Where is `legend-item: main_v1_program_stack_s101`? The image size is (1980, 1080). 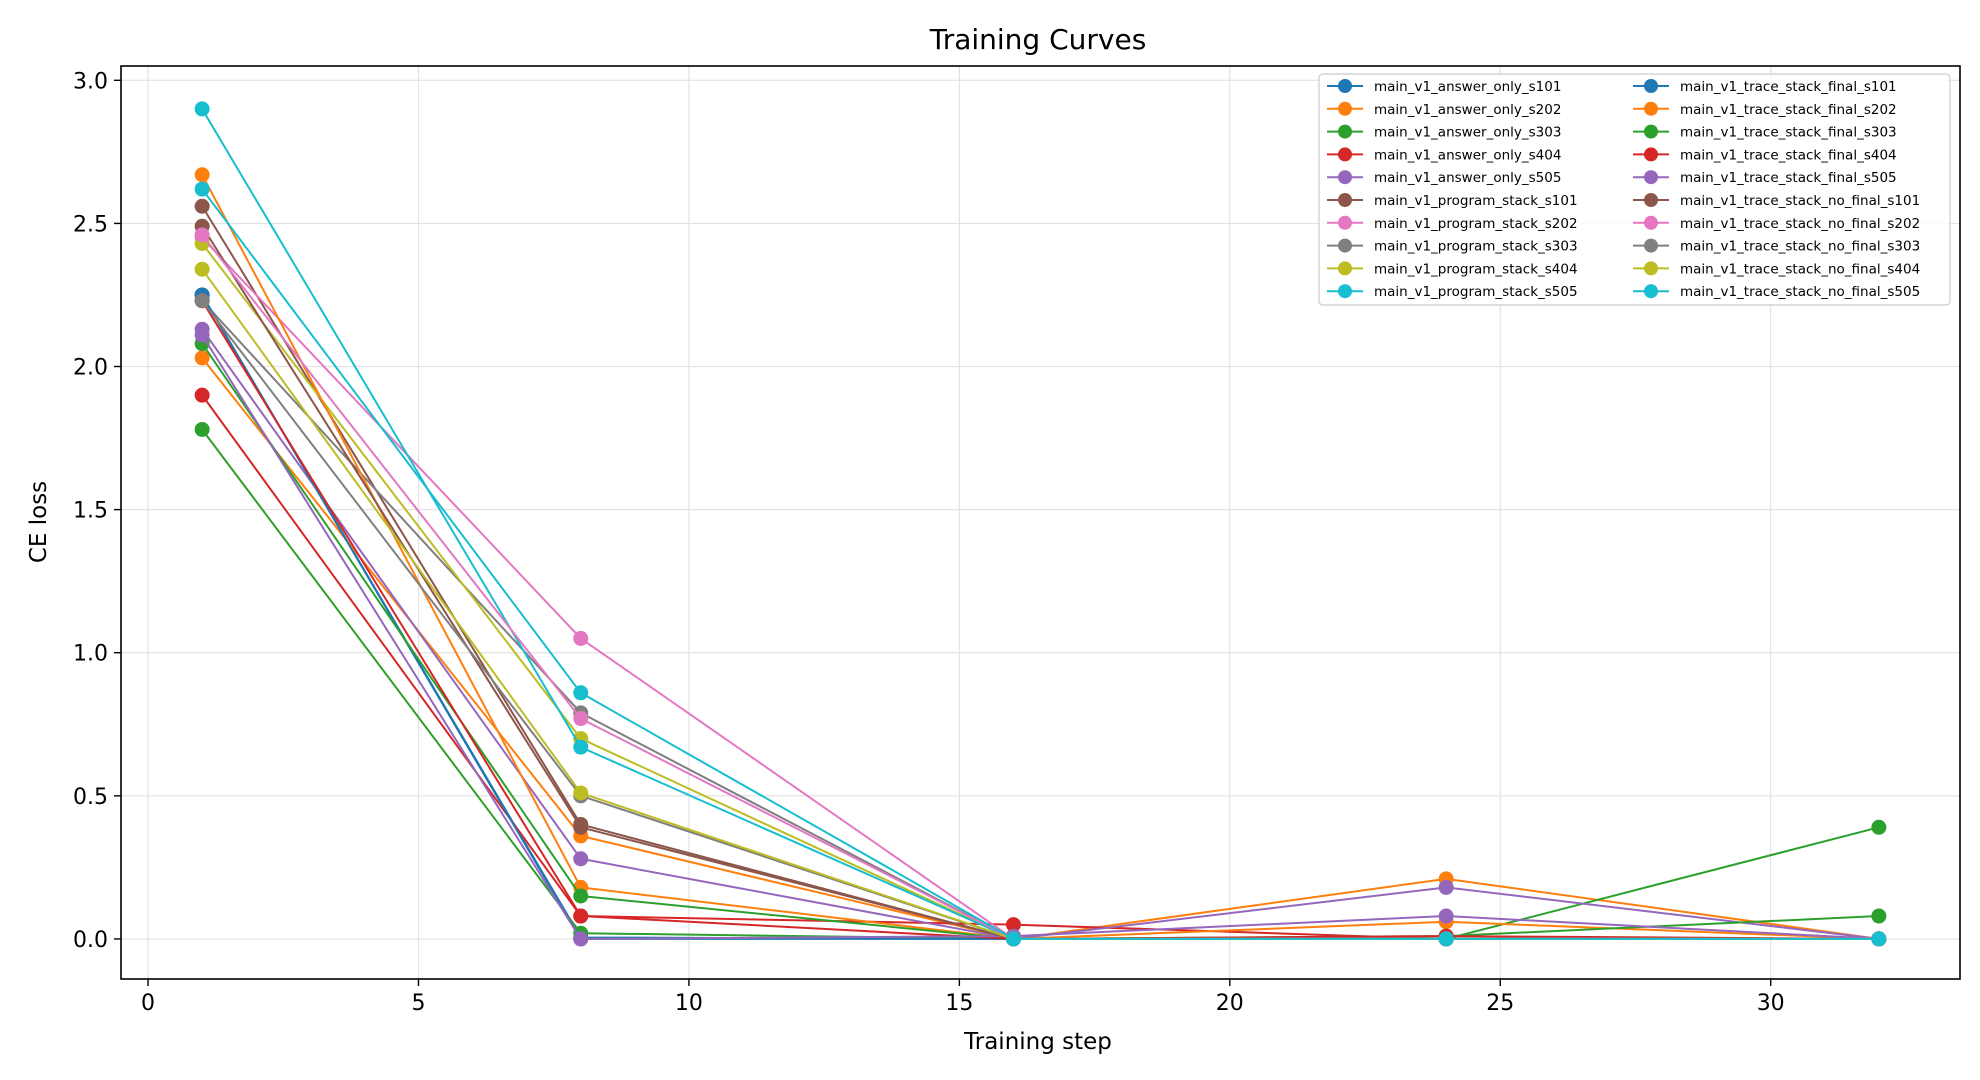 legend-item: main_v1_program_stack_s101 is located at coordinates (1452, 201).